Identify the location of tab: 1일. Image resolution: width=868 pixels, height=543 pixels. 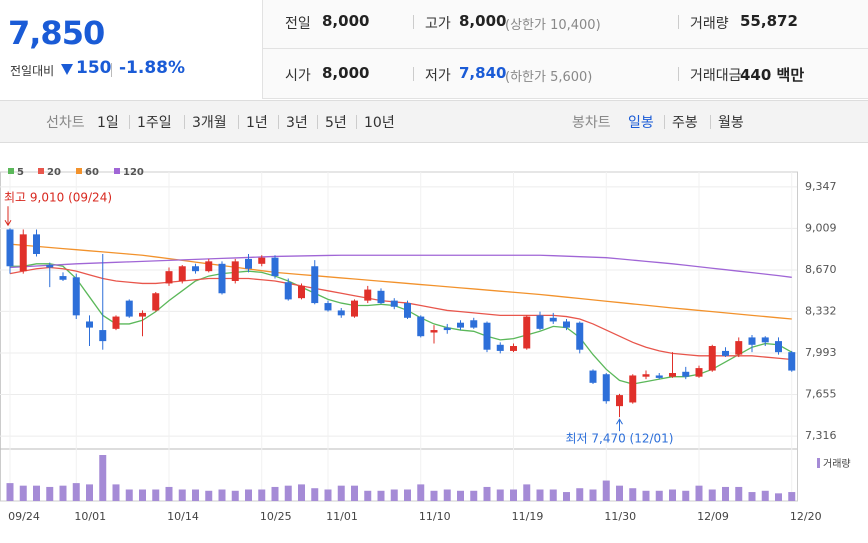
(108, 123).